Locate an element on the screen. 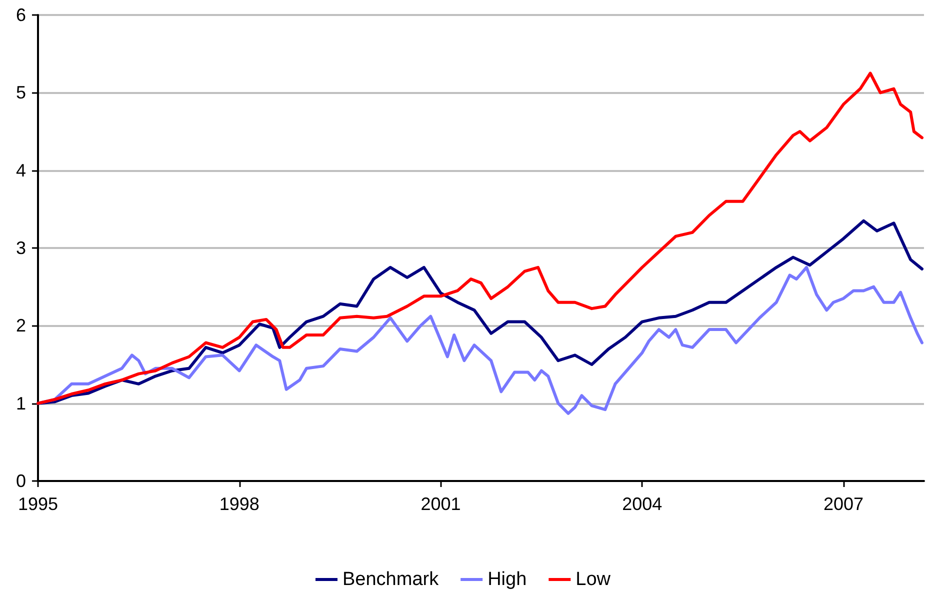 Image resolution: width=926 pixels, height=594 pixels. x-tick-label: 2001 is located at coordinates (440, 504).